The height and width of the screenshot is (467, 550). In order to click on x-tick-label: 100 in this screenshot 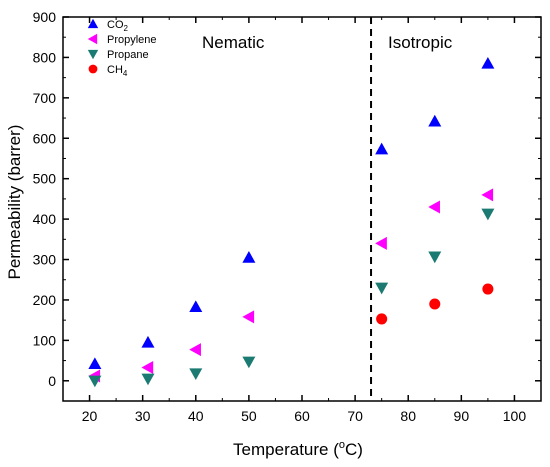, I will do `click(515, 416)`.